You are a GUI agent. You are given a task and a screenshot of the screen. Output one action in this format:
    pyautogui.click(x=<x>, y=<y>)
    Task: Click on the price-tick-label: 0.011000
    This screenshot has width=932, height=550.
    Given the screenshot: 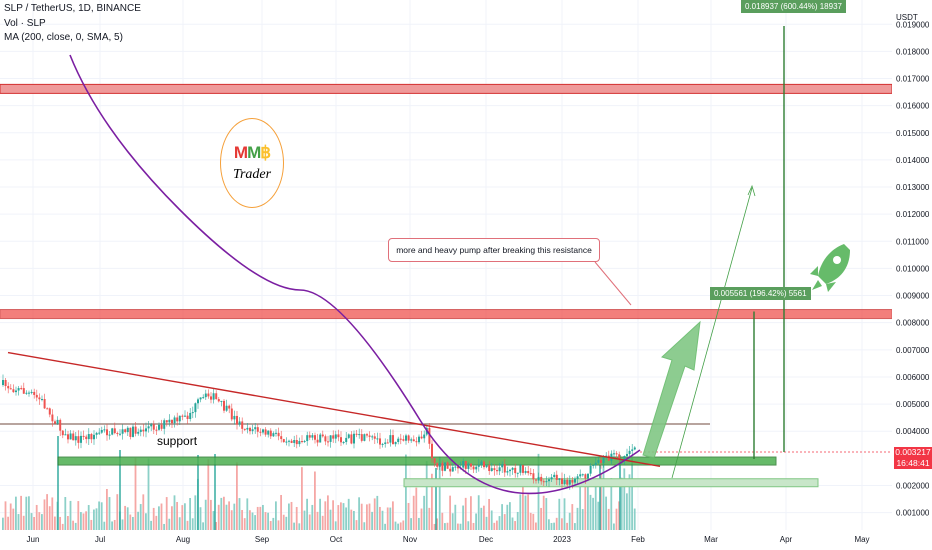 What is the action you would take?
    pyautogui.click(x=912, y=241)
    